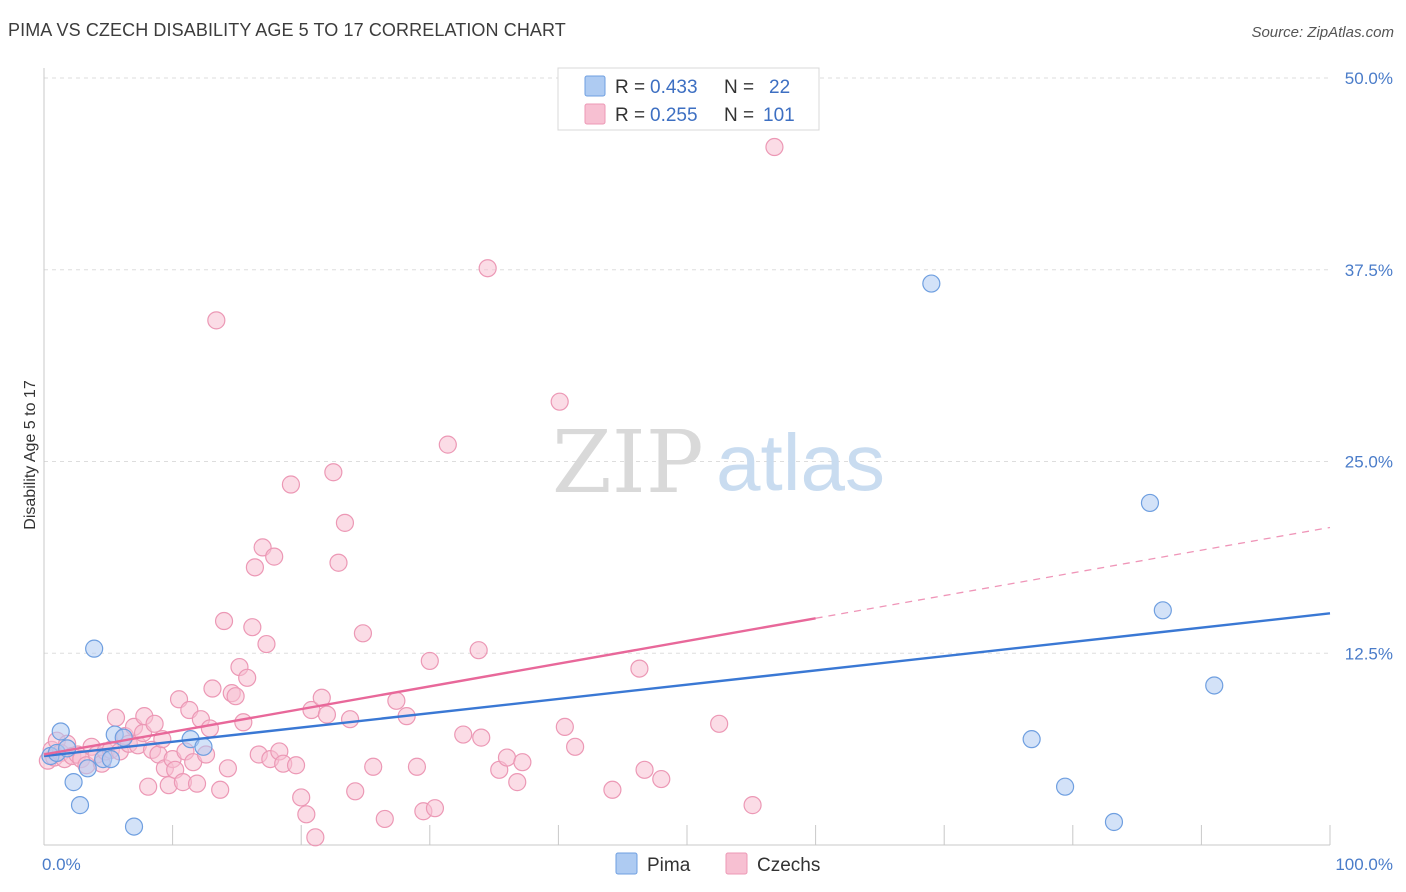 Image resolution: width=1406 pixels, height=892 pixels. I want to click on legend-swatch-czechs, so click(595, 114).